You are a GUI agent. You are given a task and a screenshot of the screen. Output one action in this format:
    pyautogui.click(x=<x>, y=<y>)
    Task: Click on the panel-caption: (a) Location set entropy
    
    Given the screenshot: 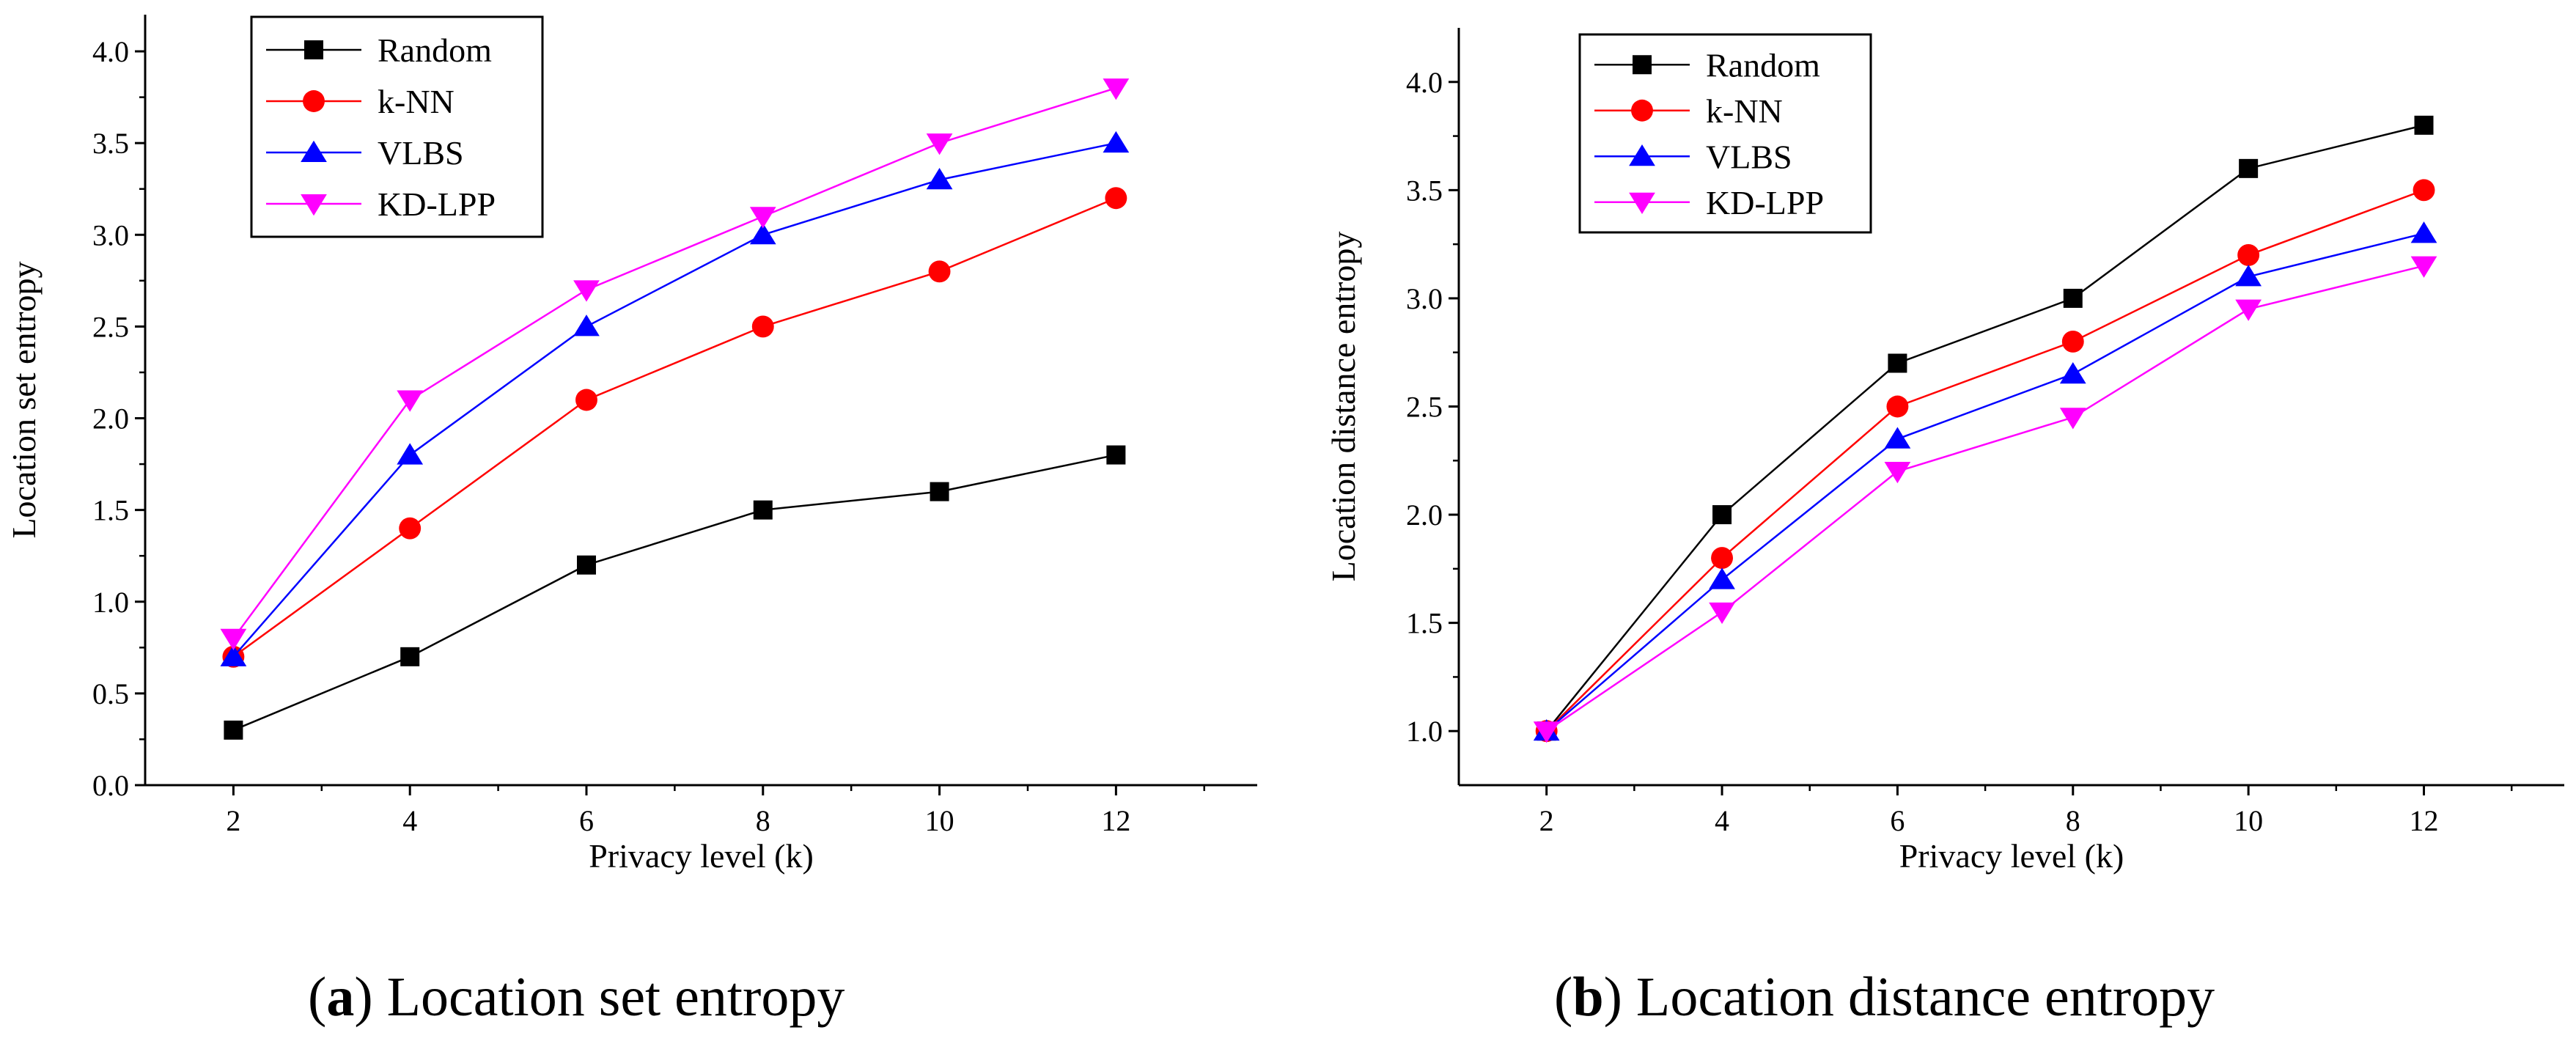 What is the action you would take?
    pyautogui.click(x=576, y=997)
    